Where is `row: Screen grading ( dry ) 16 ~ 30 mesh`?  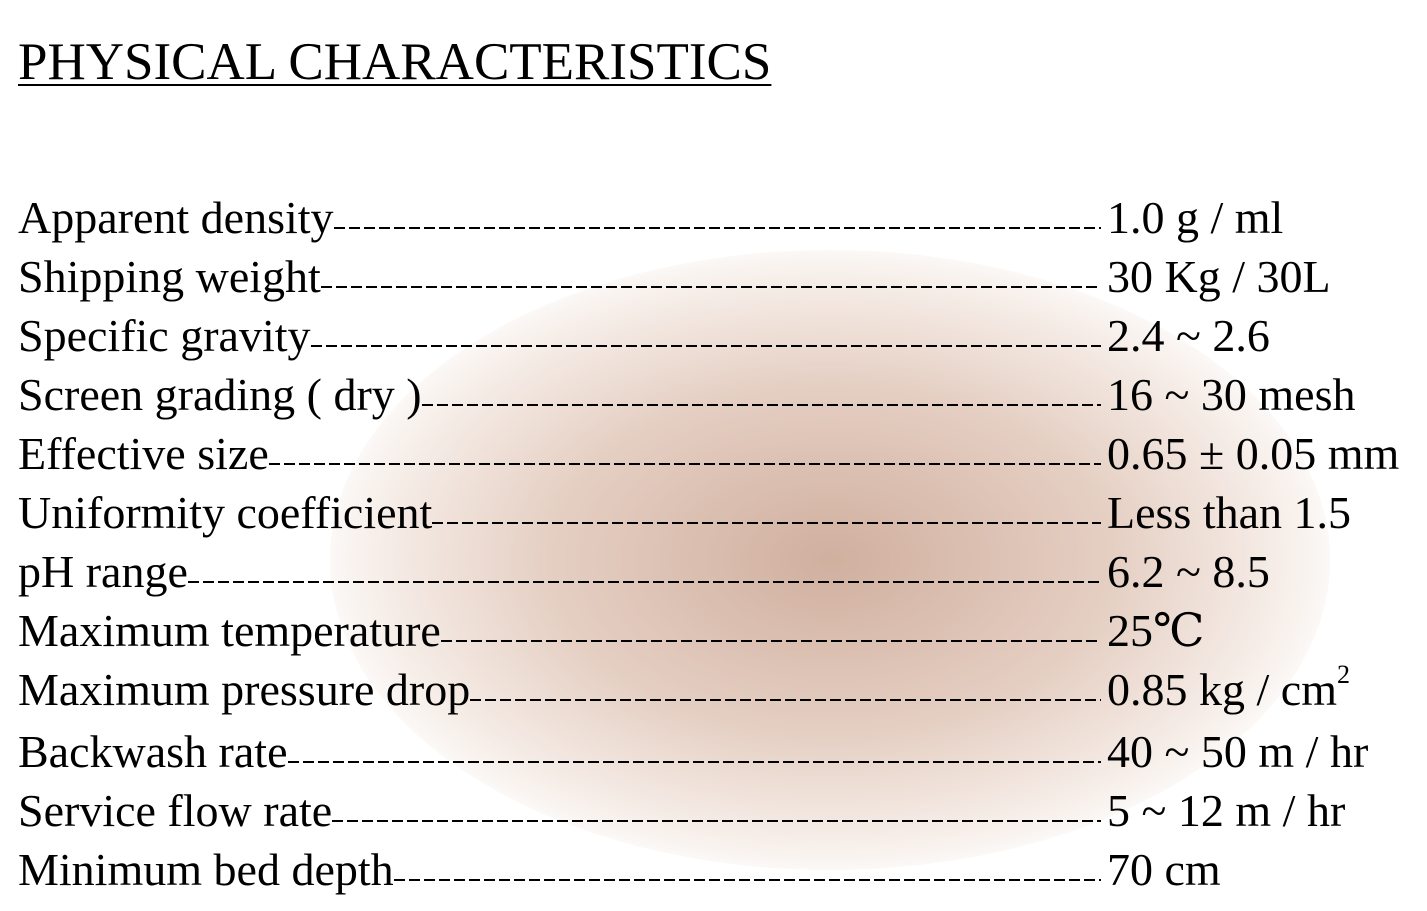
row: Screen grading ( dry ) 16 ~ 30 mesh is located at coordinates (722, 394).